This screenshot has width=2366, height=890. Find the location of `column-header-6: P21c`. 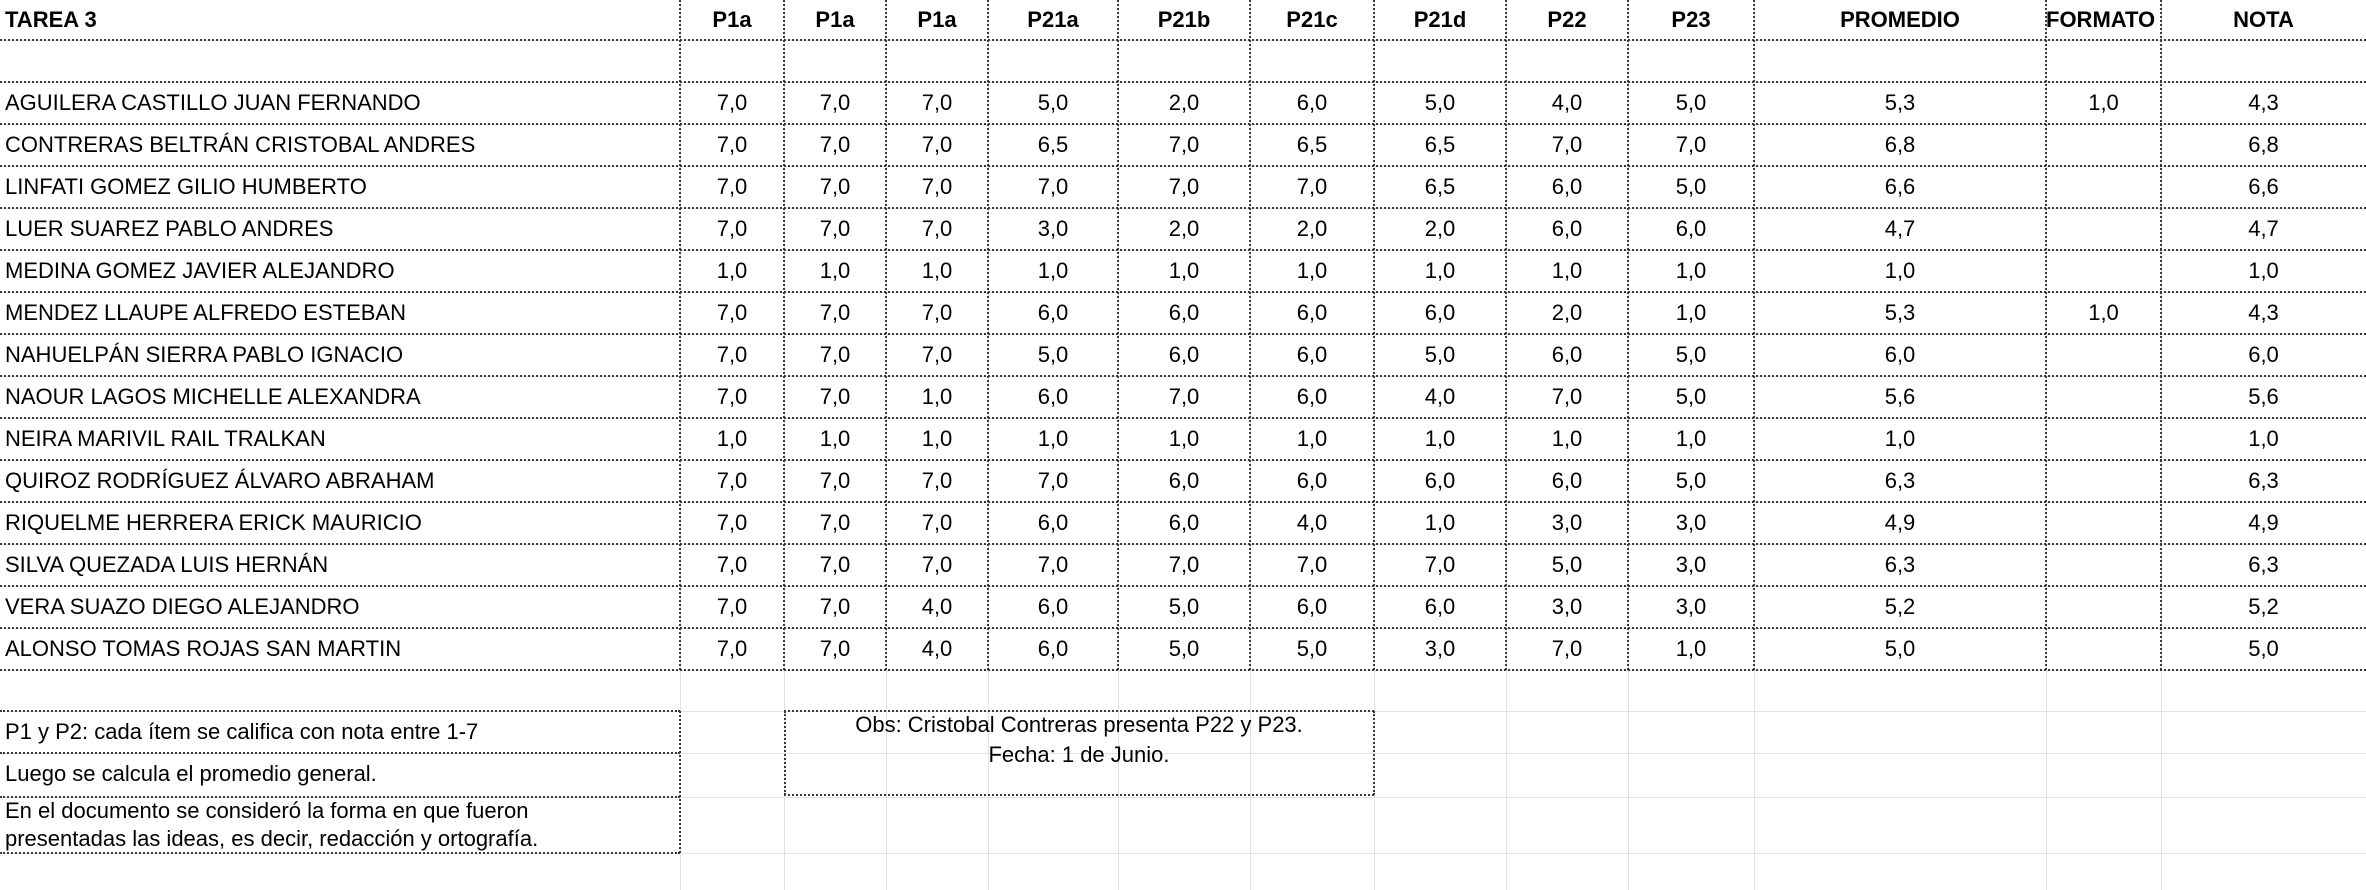

column-header-6: P21c is located at coordinates (1312, 19).